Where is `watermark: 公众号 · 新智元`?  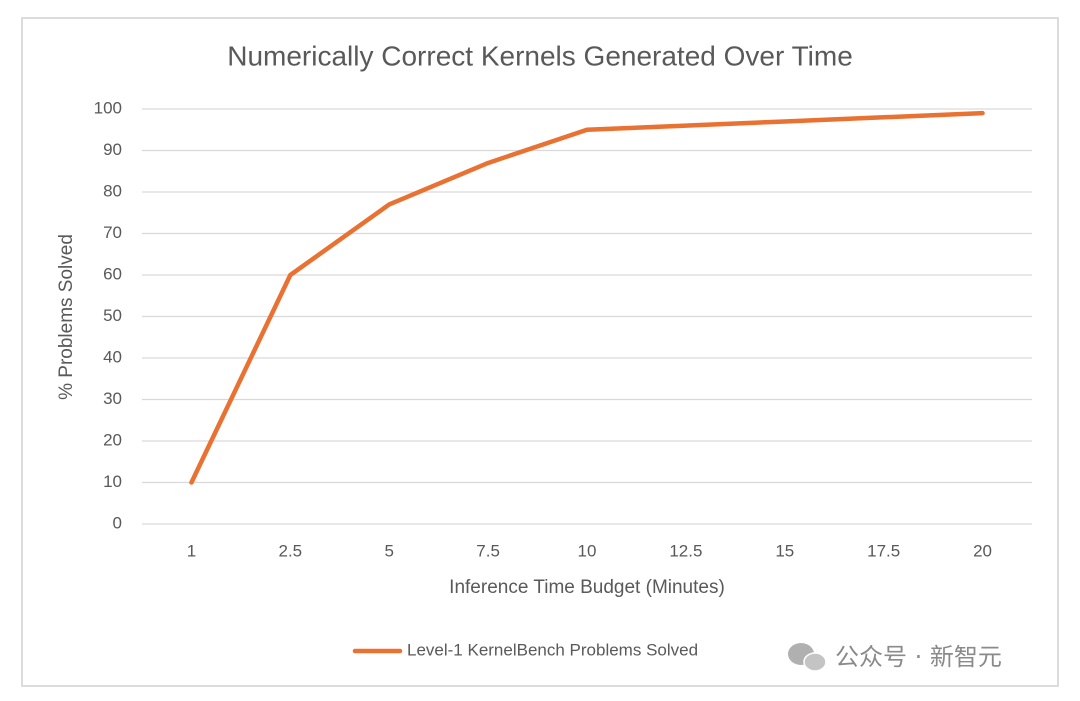
watermark: 公众号 · 新智元 is located at coordinates (918, 657).